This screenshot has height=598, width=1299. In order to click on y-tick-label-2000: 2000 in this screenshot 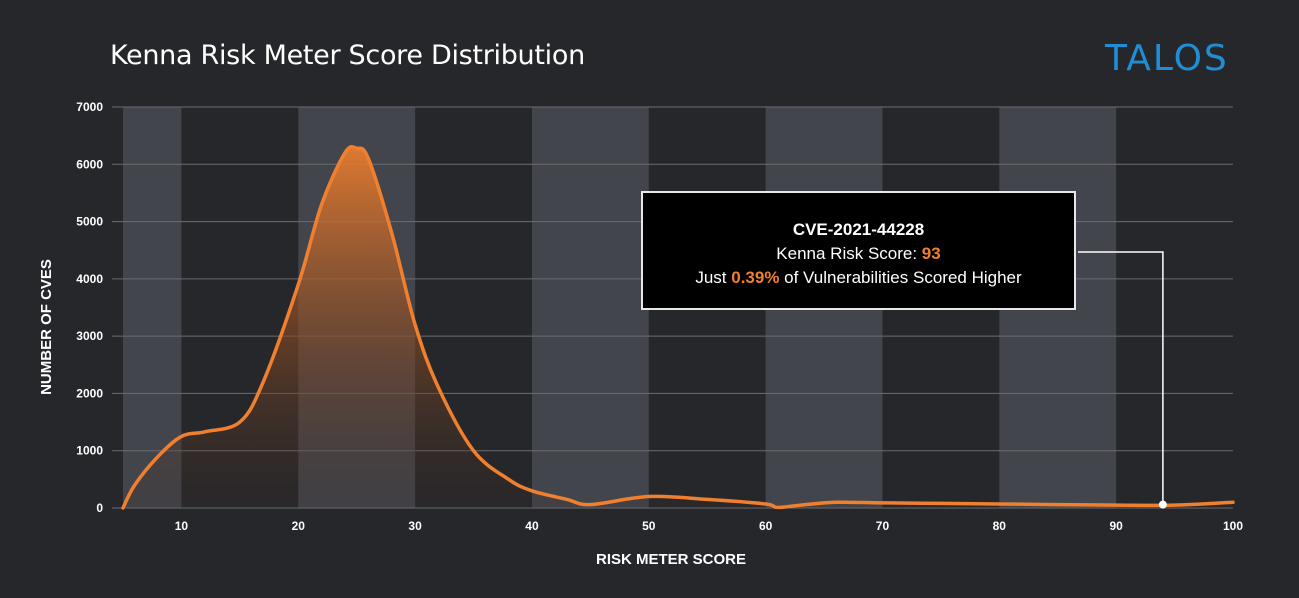, I will do `click(89, 393)`.